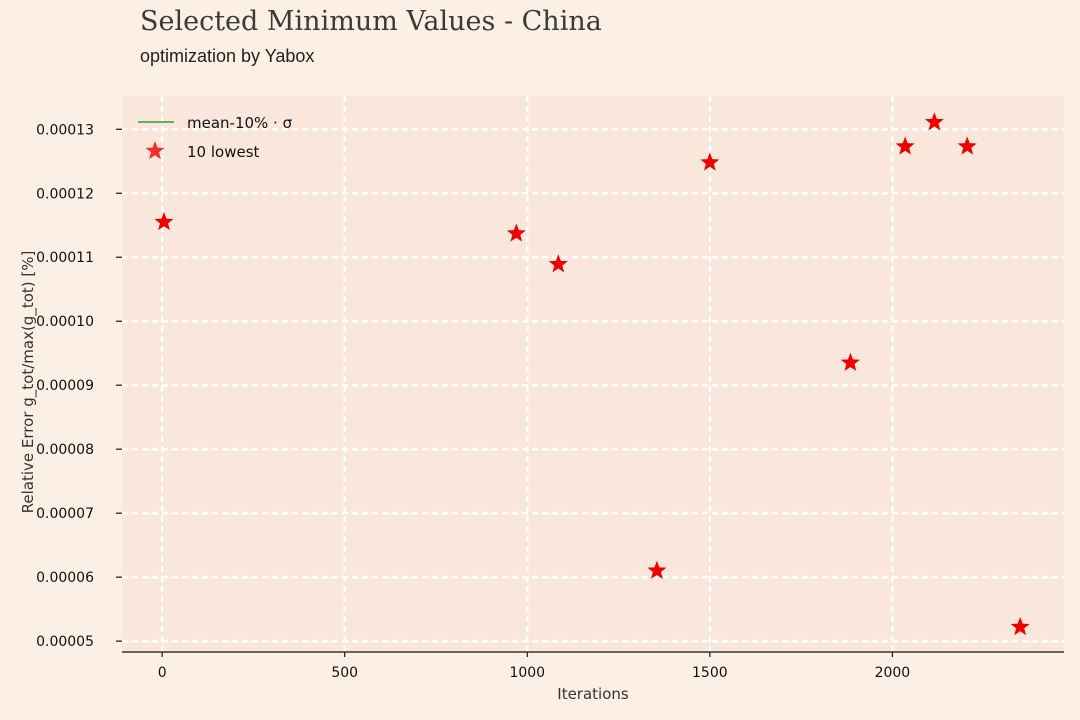 This screenshot has width=1080, height=720. What do you see at coordinates (65, 514) in the screenshot?
I see `y-tick-label: 0.00007` at bounding box center [65, 514].